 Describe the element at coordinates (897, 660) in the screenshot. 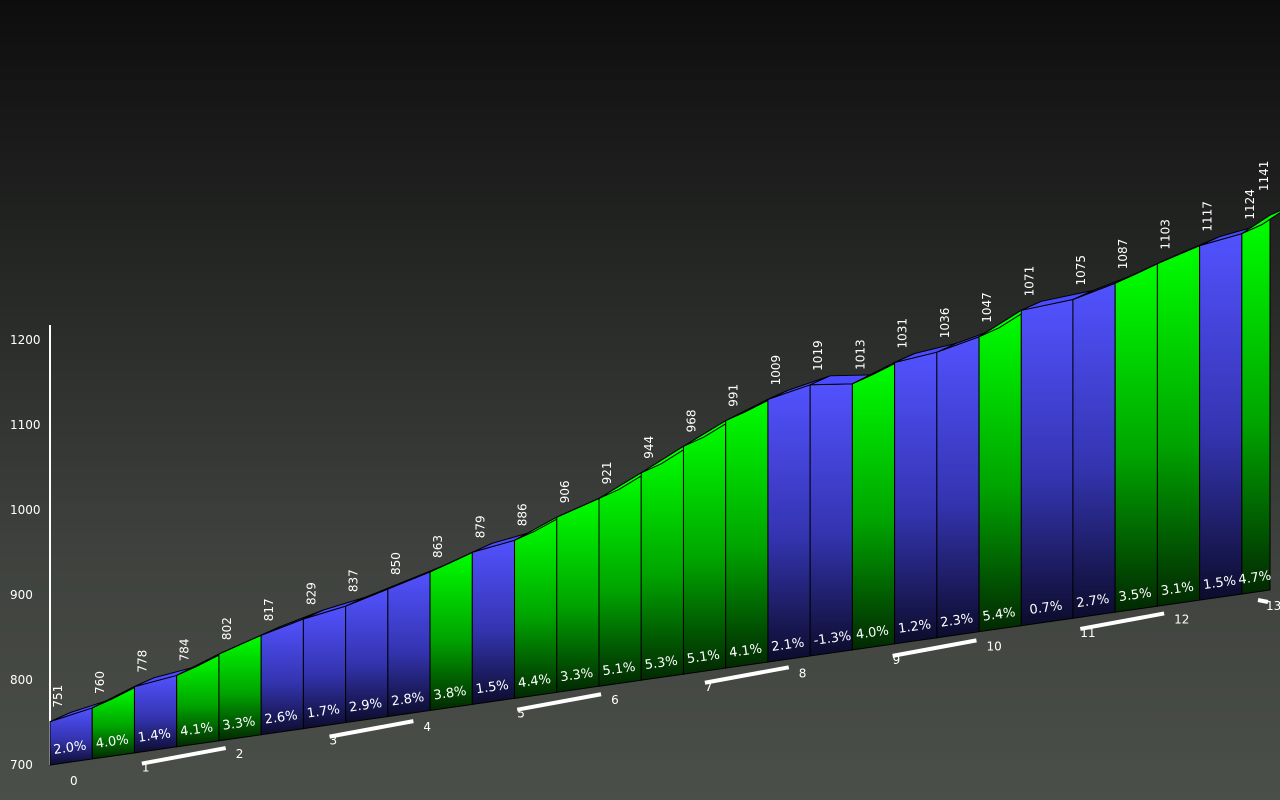

I see `x-tick-label: 9` at that location.